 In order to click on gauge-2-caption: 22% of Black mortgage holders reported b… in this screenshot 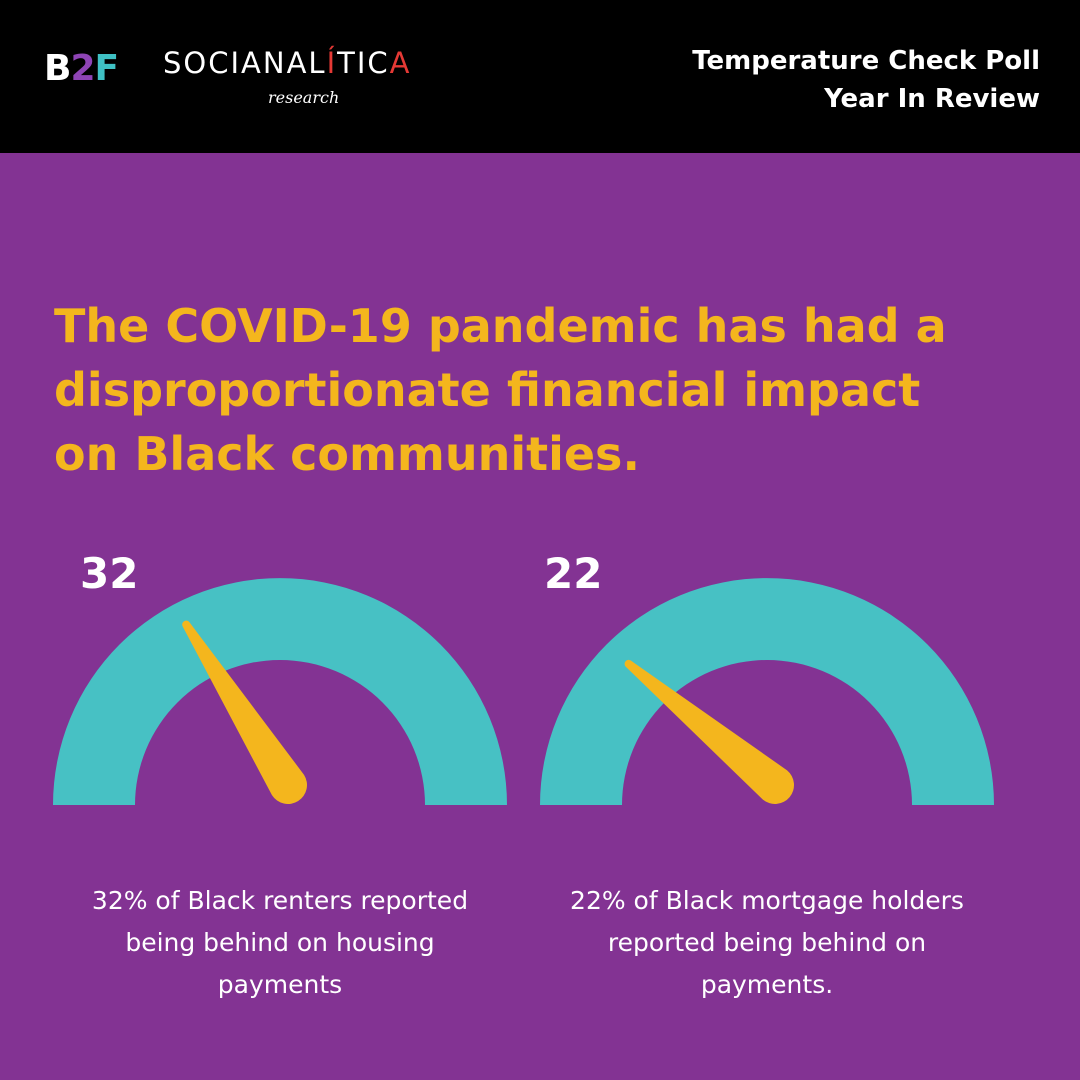, I will do `click(767, 943)`.